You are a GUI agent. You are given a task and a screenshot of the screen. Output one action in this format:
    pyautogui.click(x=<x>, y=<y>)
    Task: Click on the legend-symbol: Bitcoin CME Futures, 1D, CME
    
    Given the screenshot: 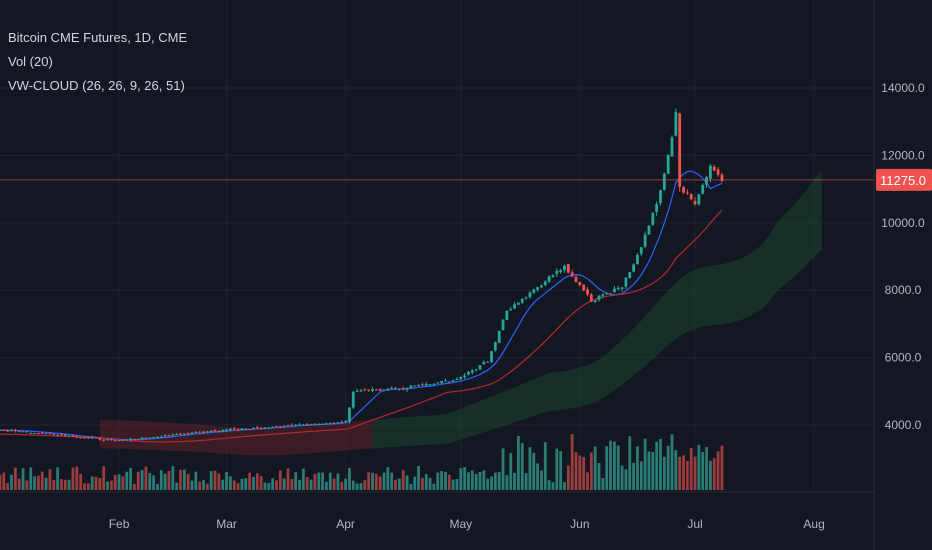 What is the action you would take?
    pyautogui.click(x=98, y=37)
    